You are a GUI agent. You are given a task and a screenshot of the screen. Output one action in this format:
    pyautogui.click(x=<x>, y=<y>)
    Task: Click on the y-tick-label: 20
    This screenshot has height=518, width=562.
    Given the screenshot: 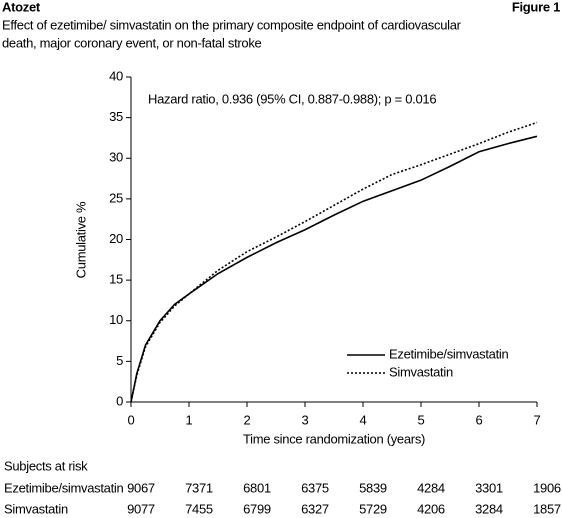 What is the action you would take?
    pyautogui.click(x=116, y=238)
    